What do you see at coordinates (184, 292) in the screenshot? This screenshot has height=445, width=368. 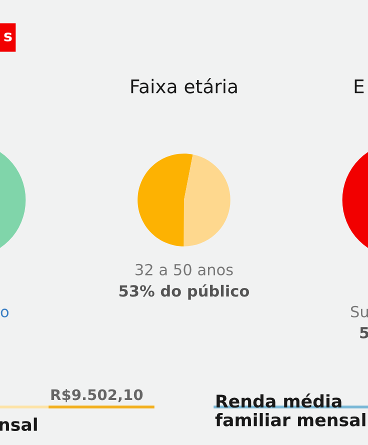 I see `text: 53% do público` at bounding box center [184, 292].